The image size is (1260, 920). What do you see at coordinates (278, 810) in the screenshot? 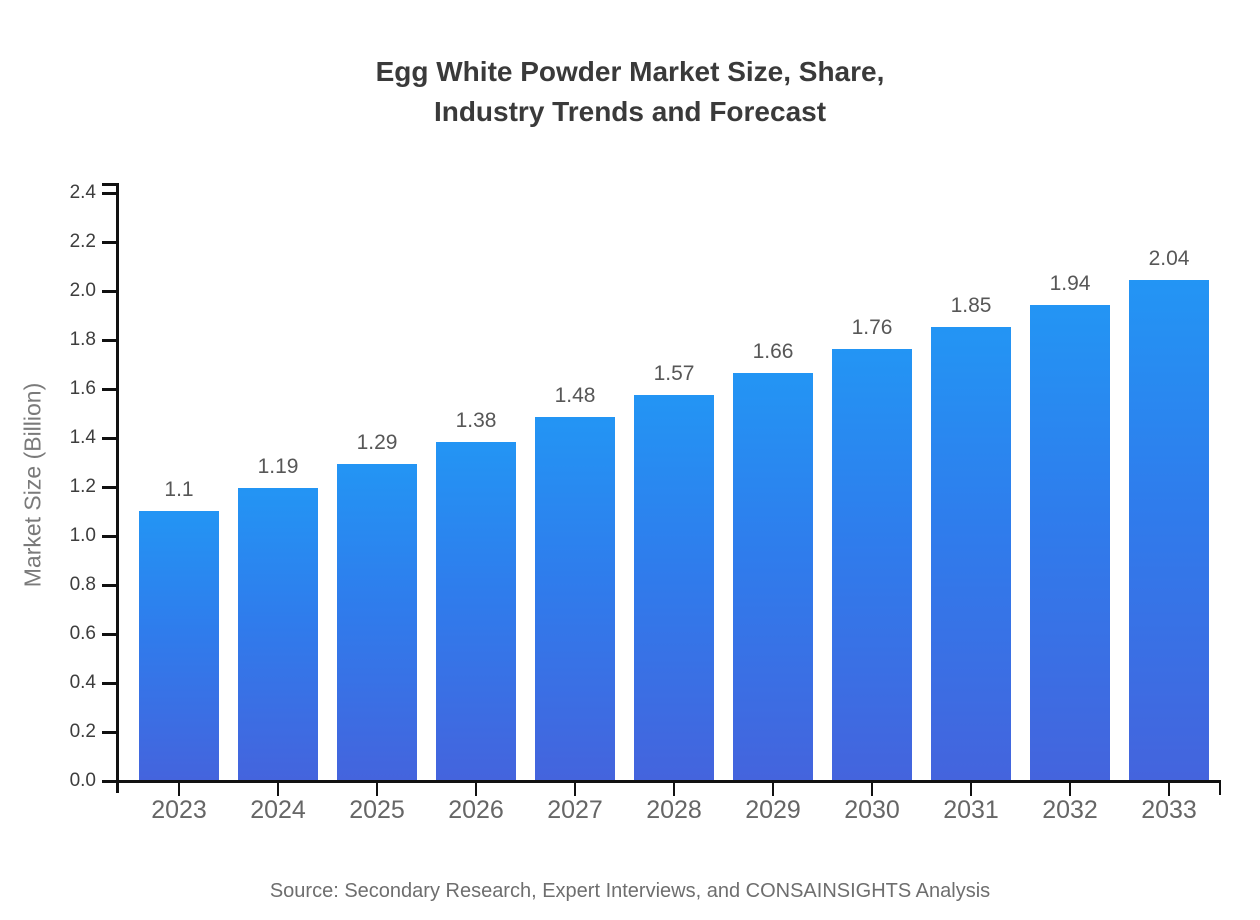
I see `x-tick-label: 2024` at bounding box center [278, 810].